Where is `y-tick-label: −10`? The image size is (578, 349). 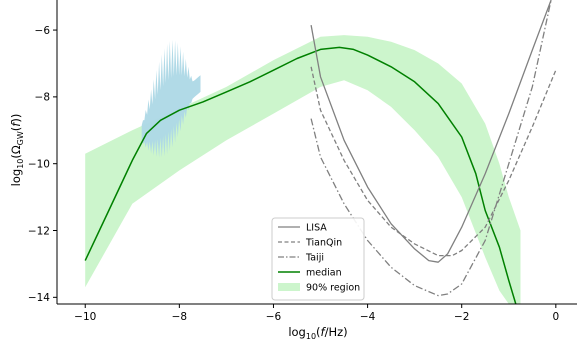
y-tick-label: −10 is located at coordinates (39, 164).